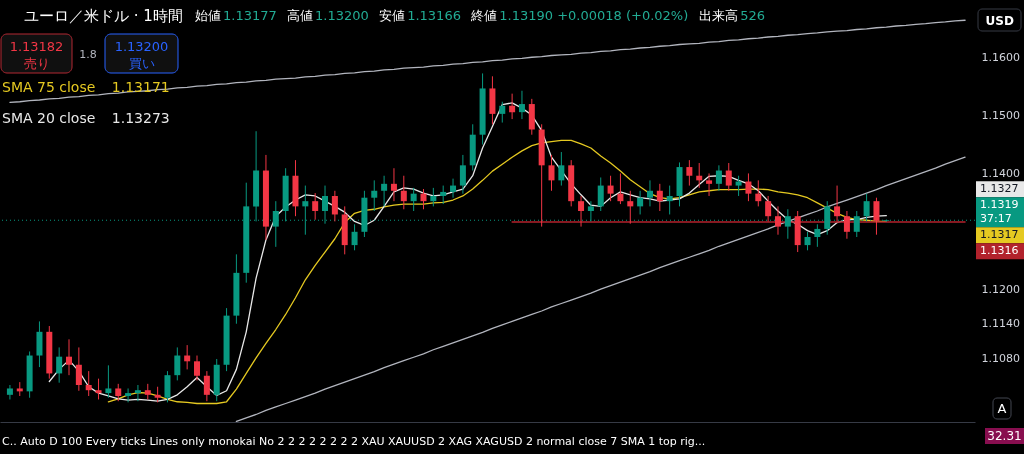  What do you see at coordinates (999, 235) in the screenshot?
I see `text: 1.1317` at bounding box center [999, 235].